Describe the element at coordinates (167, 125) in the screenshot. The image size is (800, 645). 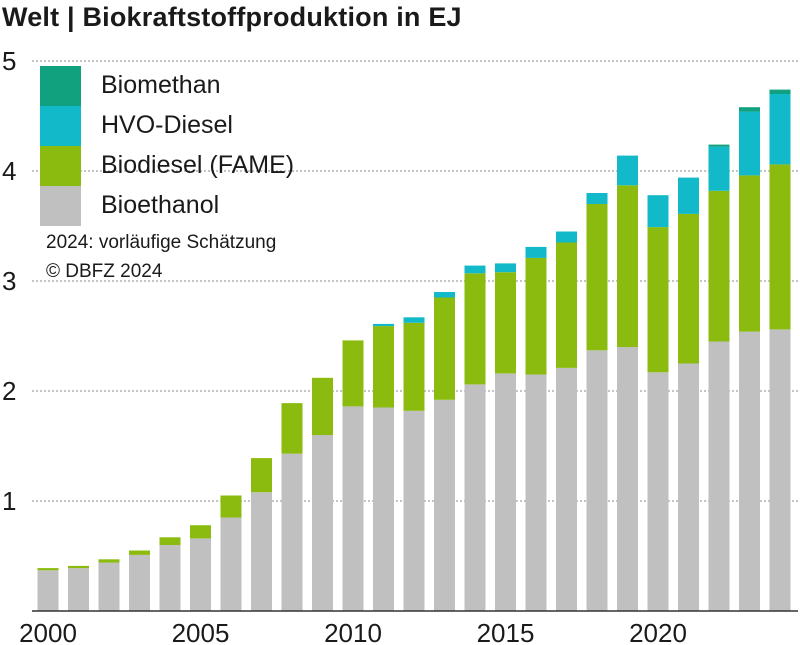
I see `legend-label-hvo-diesel: HVO-Diesel` at that location.